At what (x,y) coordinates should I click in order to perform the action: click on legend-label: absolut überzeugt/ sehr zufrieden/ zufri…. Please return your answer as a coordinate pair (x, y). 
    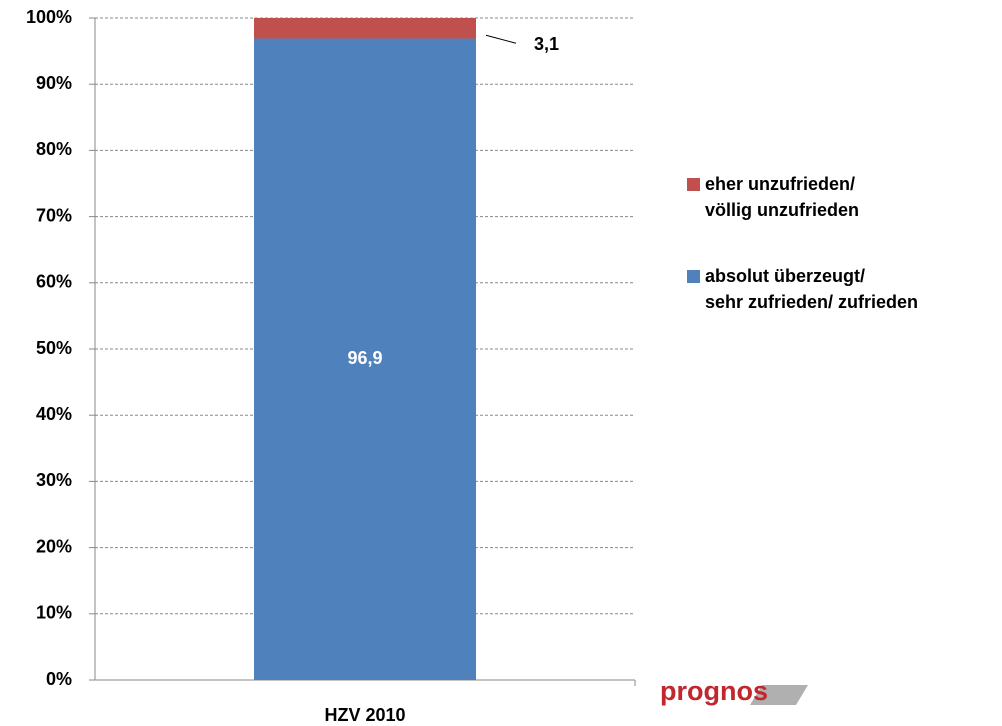
    Looking at the image, I should click on (812, 289).